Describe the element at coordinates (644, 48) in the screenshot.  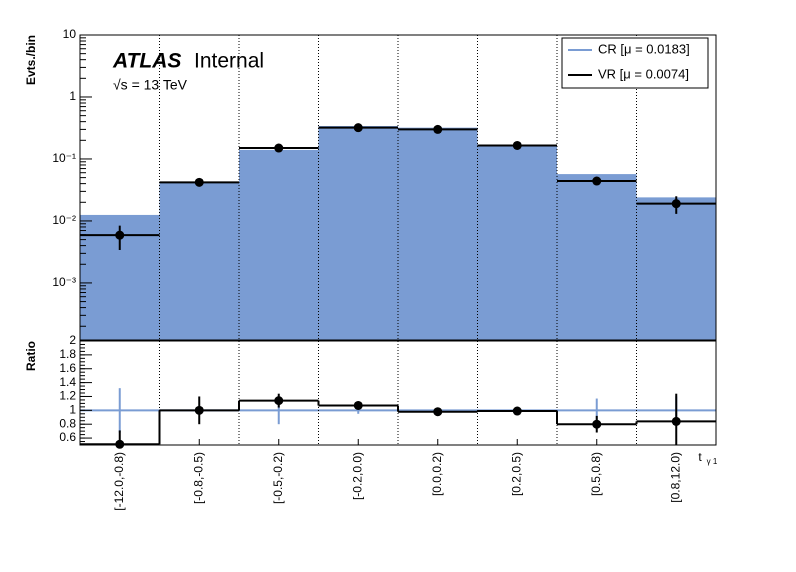
I see `legend-label: CR [μ = 0.0183]` at that location.